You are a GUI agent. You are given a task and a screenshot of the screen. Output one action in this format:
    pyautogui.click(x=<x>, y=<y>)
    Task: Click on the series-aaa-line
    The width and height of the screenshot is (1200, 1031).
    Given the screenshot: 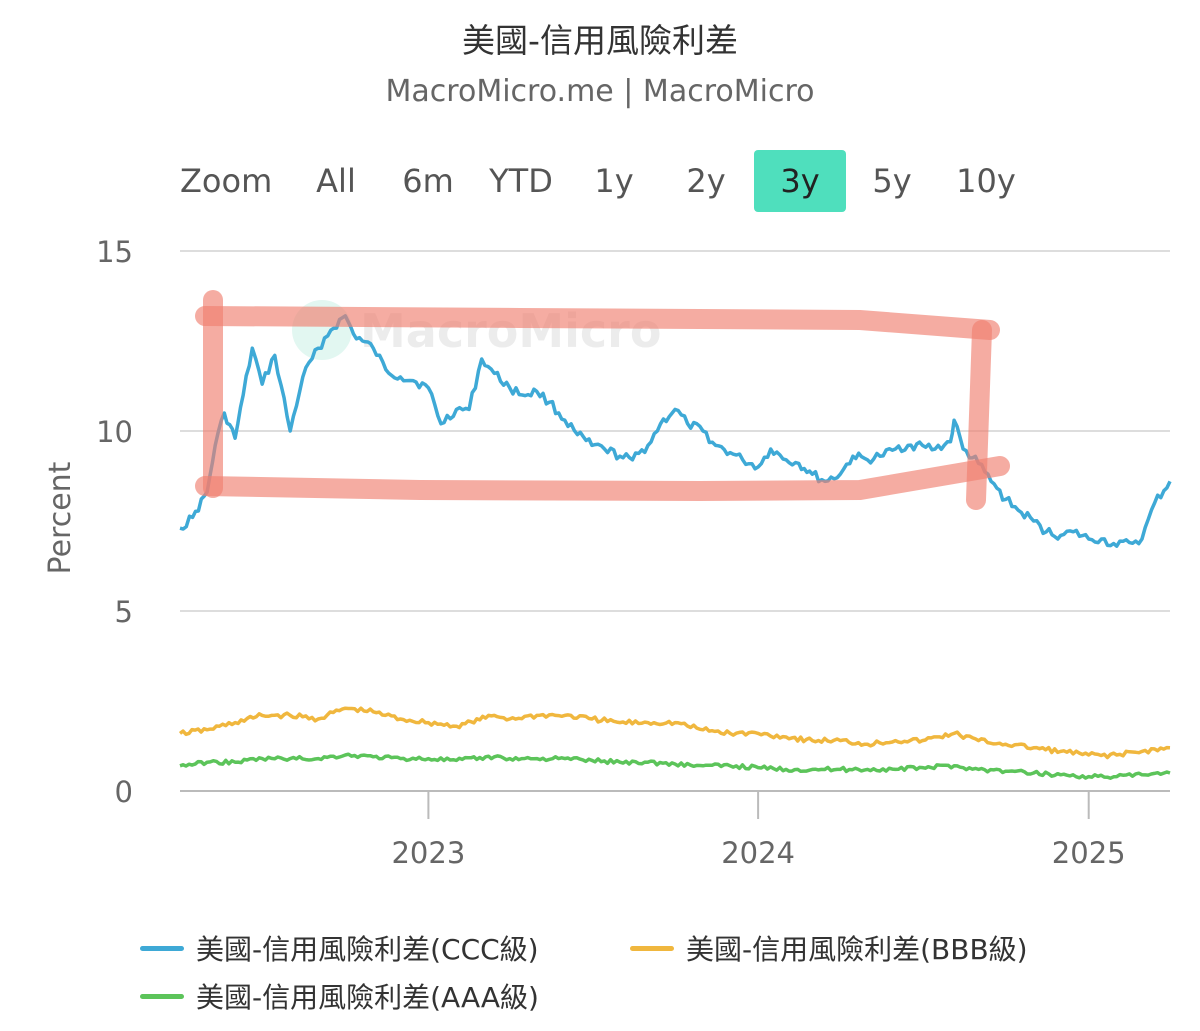 What is the action you would take?
    pyautogui.click(x=675, y=766)
    